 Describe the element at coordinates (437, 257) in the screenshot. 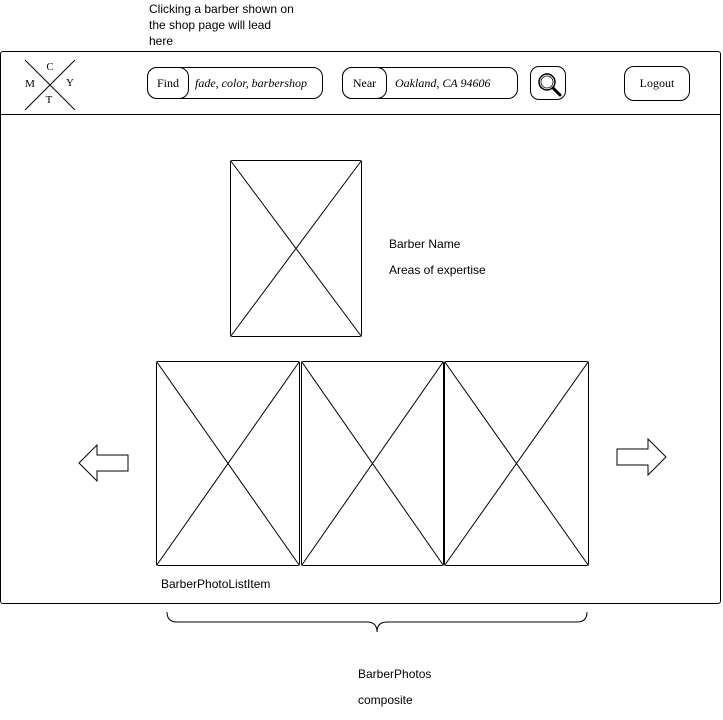

I see `barber-info: Barber Name Areas of expertise` at that location.